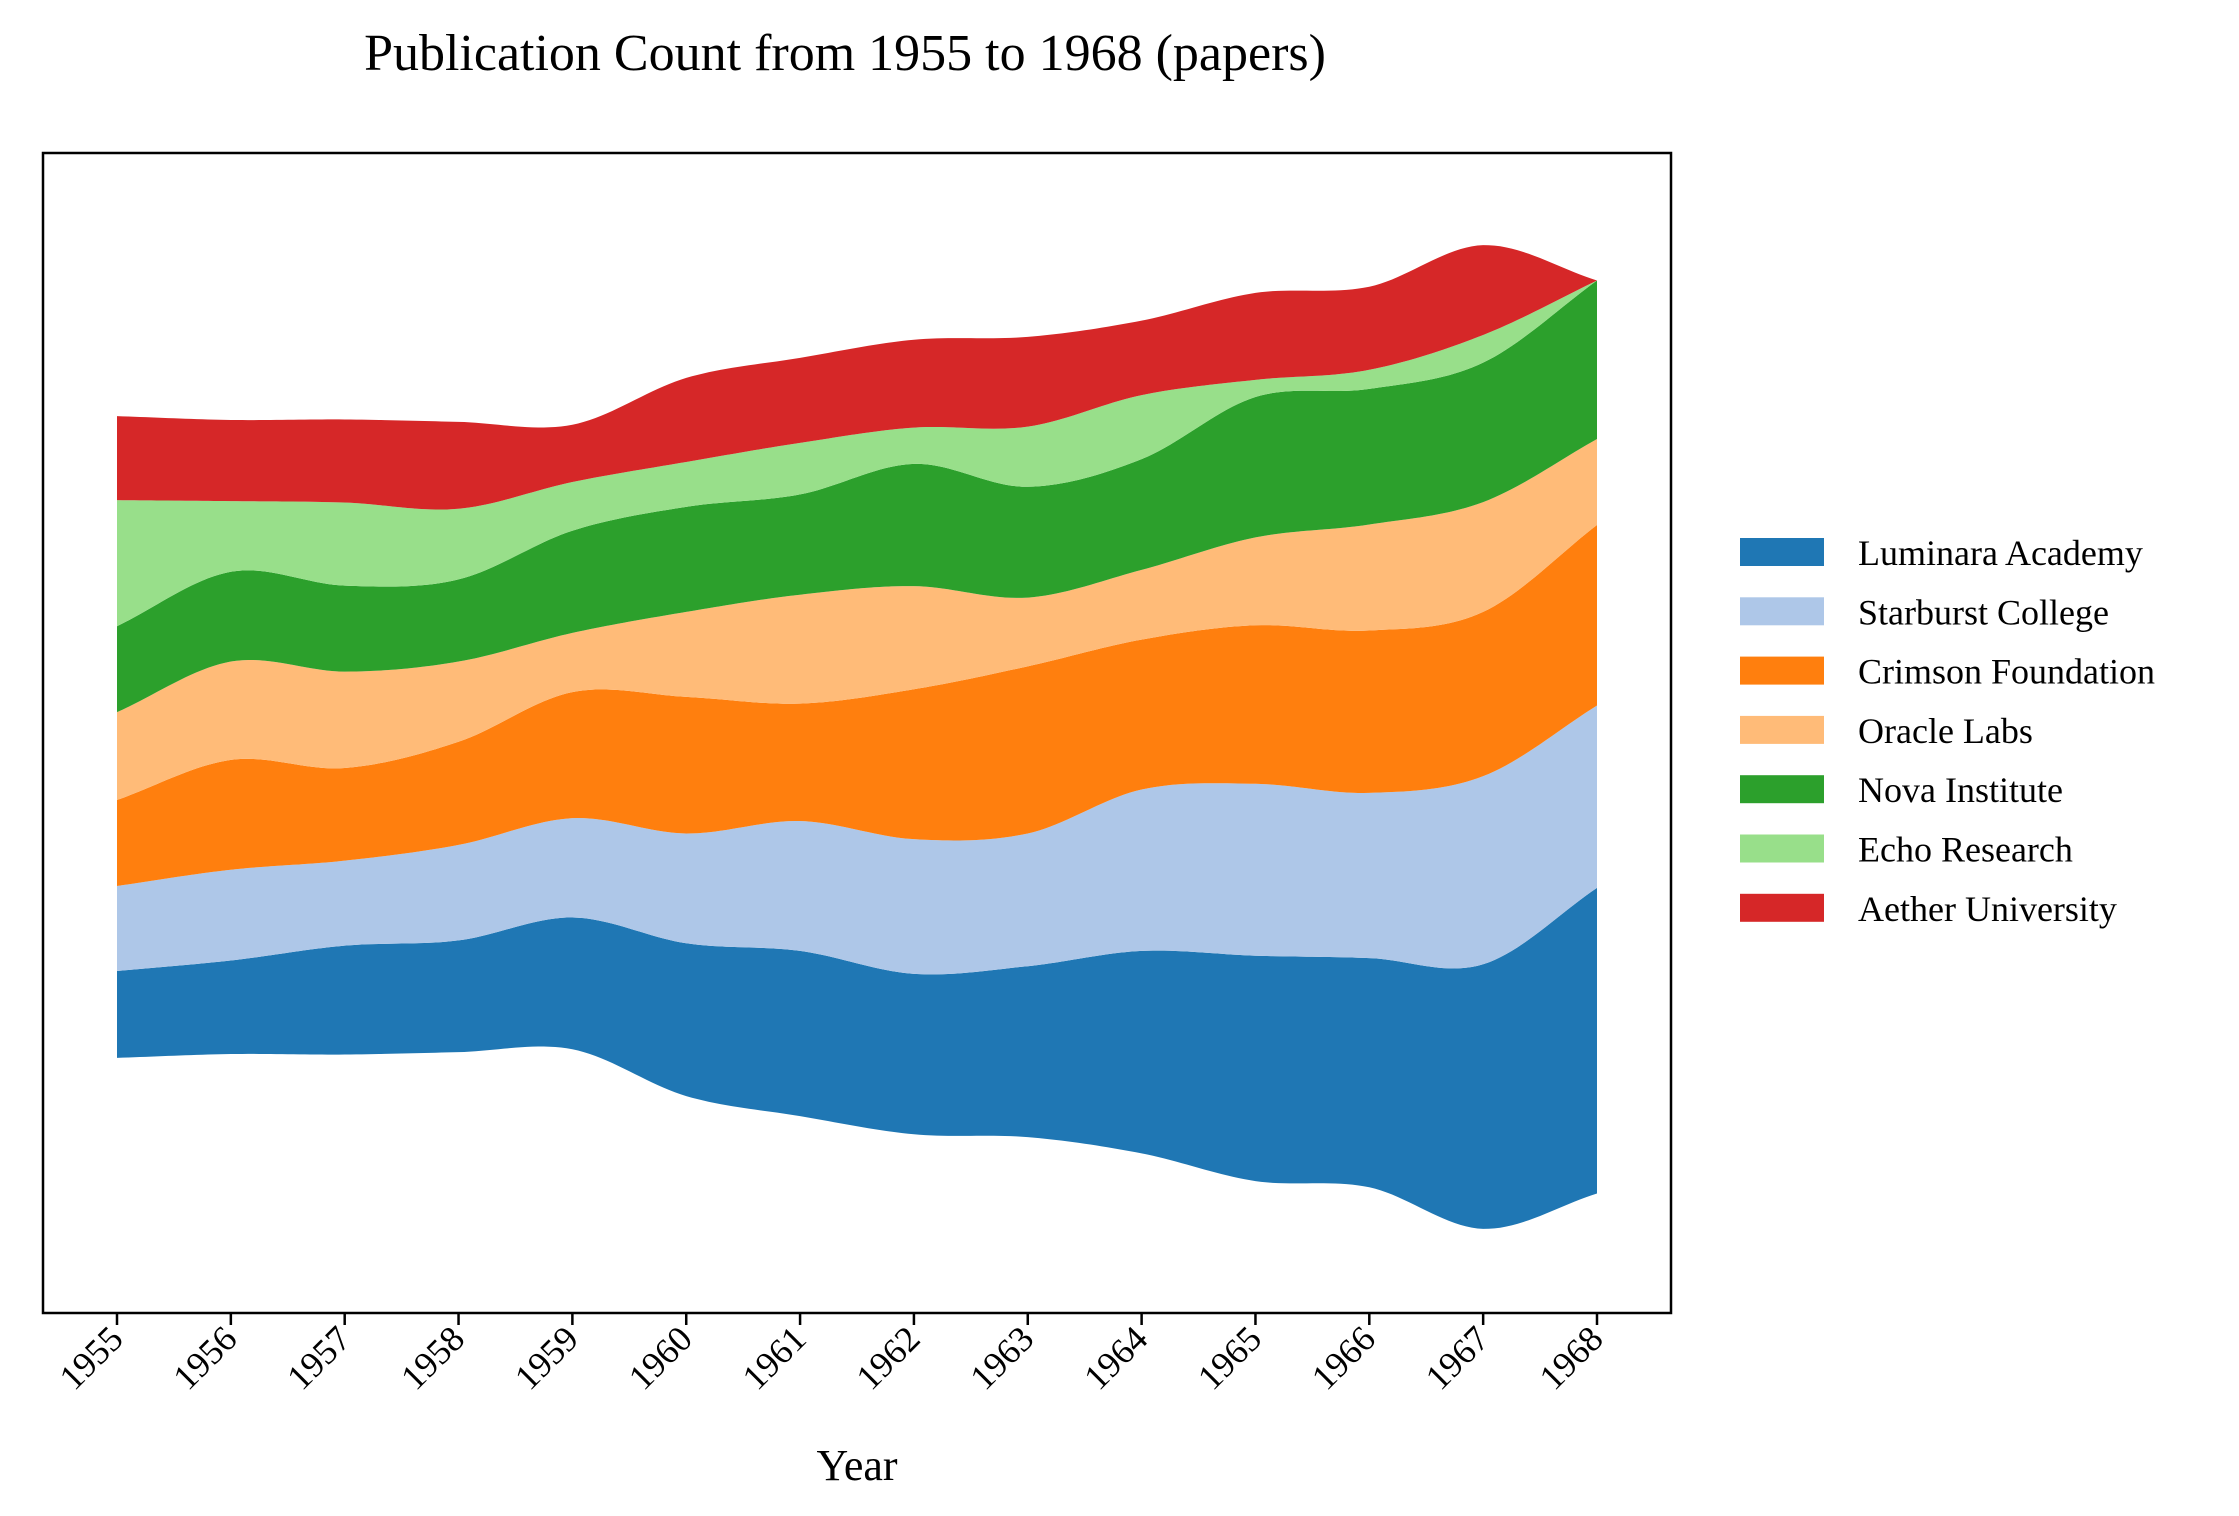 This screenshot has height=1516, width=2239. Describe the element at coordinates (1229, 1357) in the screenshot. I see `x-tick-label: 1965` at that location.